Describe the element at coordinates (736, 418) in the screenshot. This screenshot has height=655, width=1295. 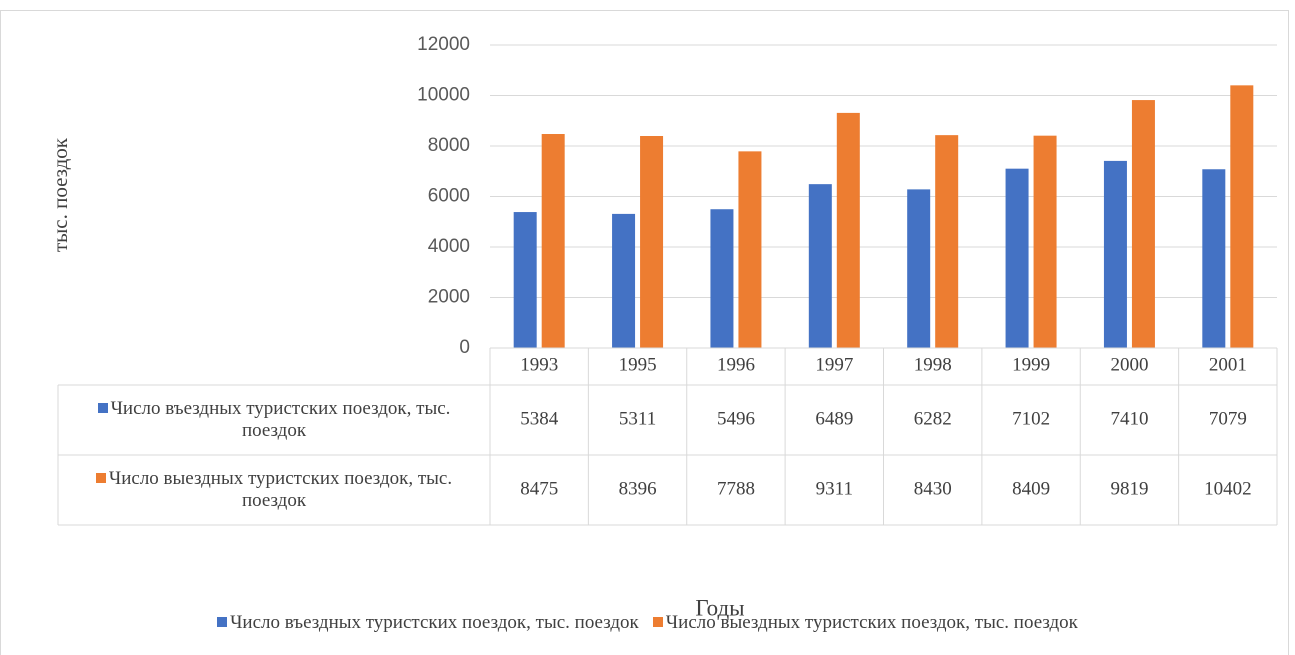
I see `table-value: 5496` at that location.